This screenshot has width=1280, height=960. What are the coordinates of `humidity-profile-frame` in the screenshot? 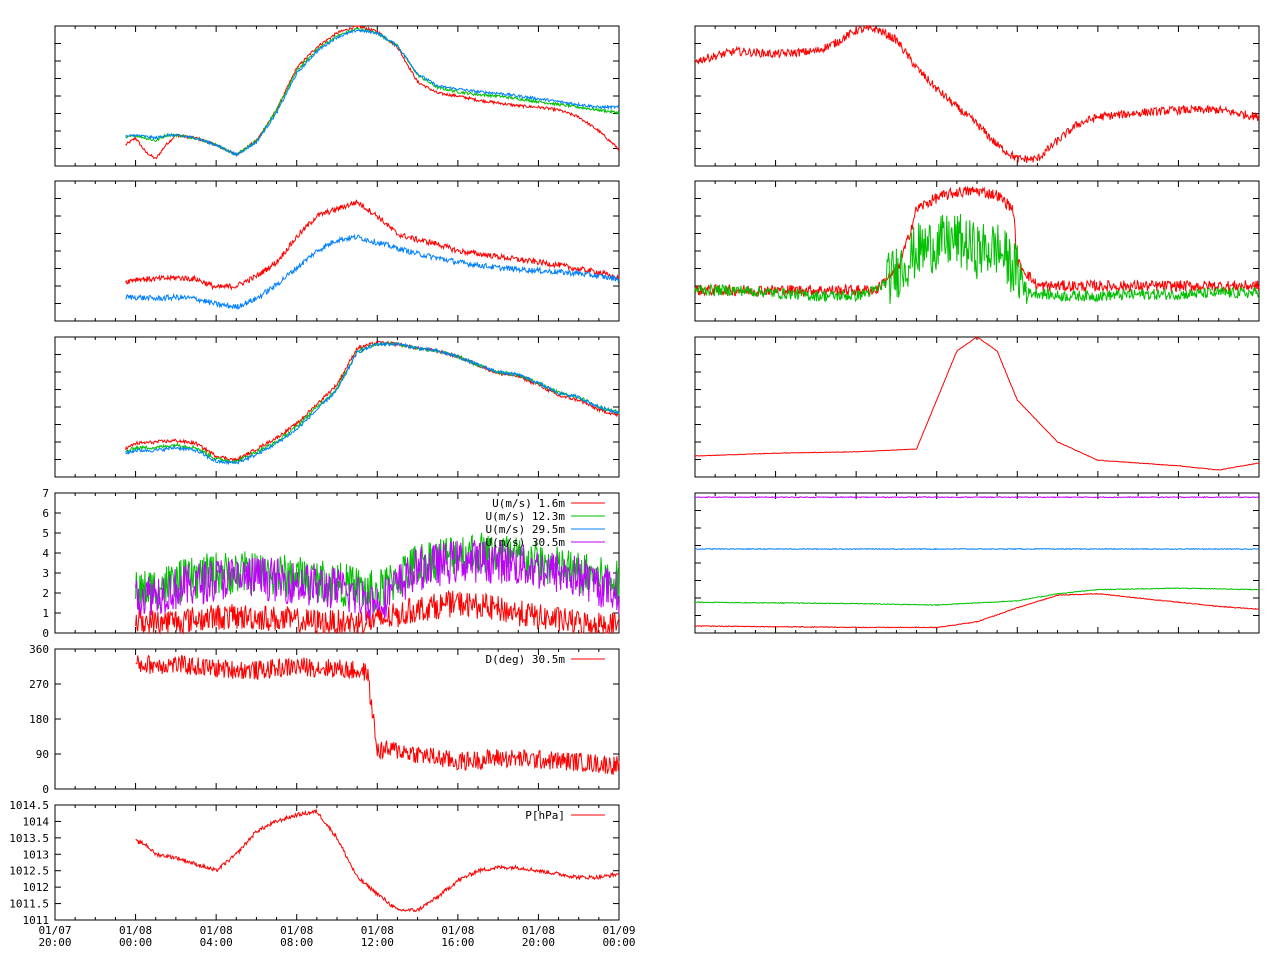 It's located at (337, 251).